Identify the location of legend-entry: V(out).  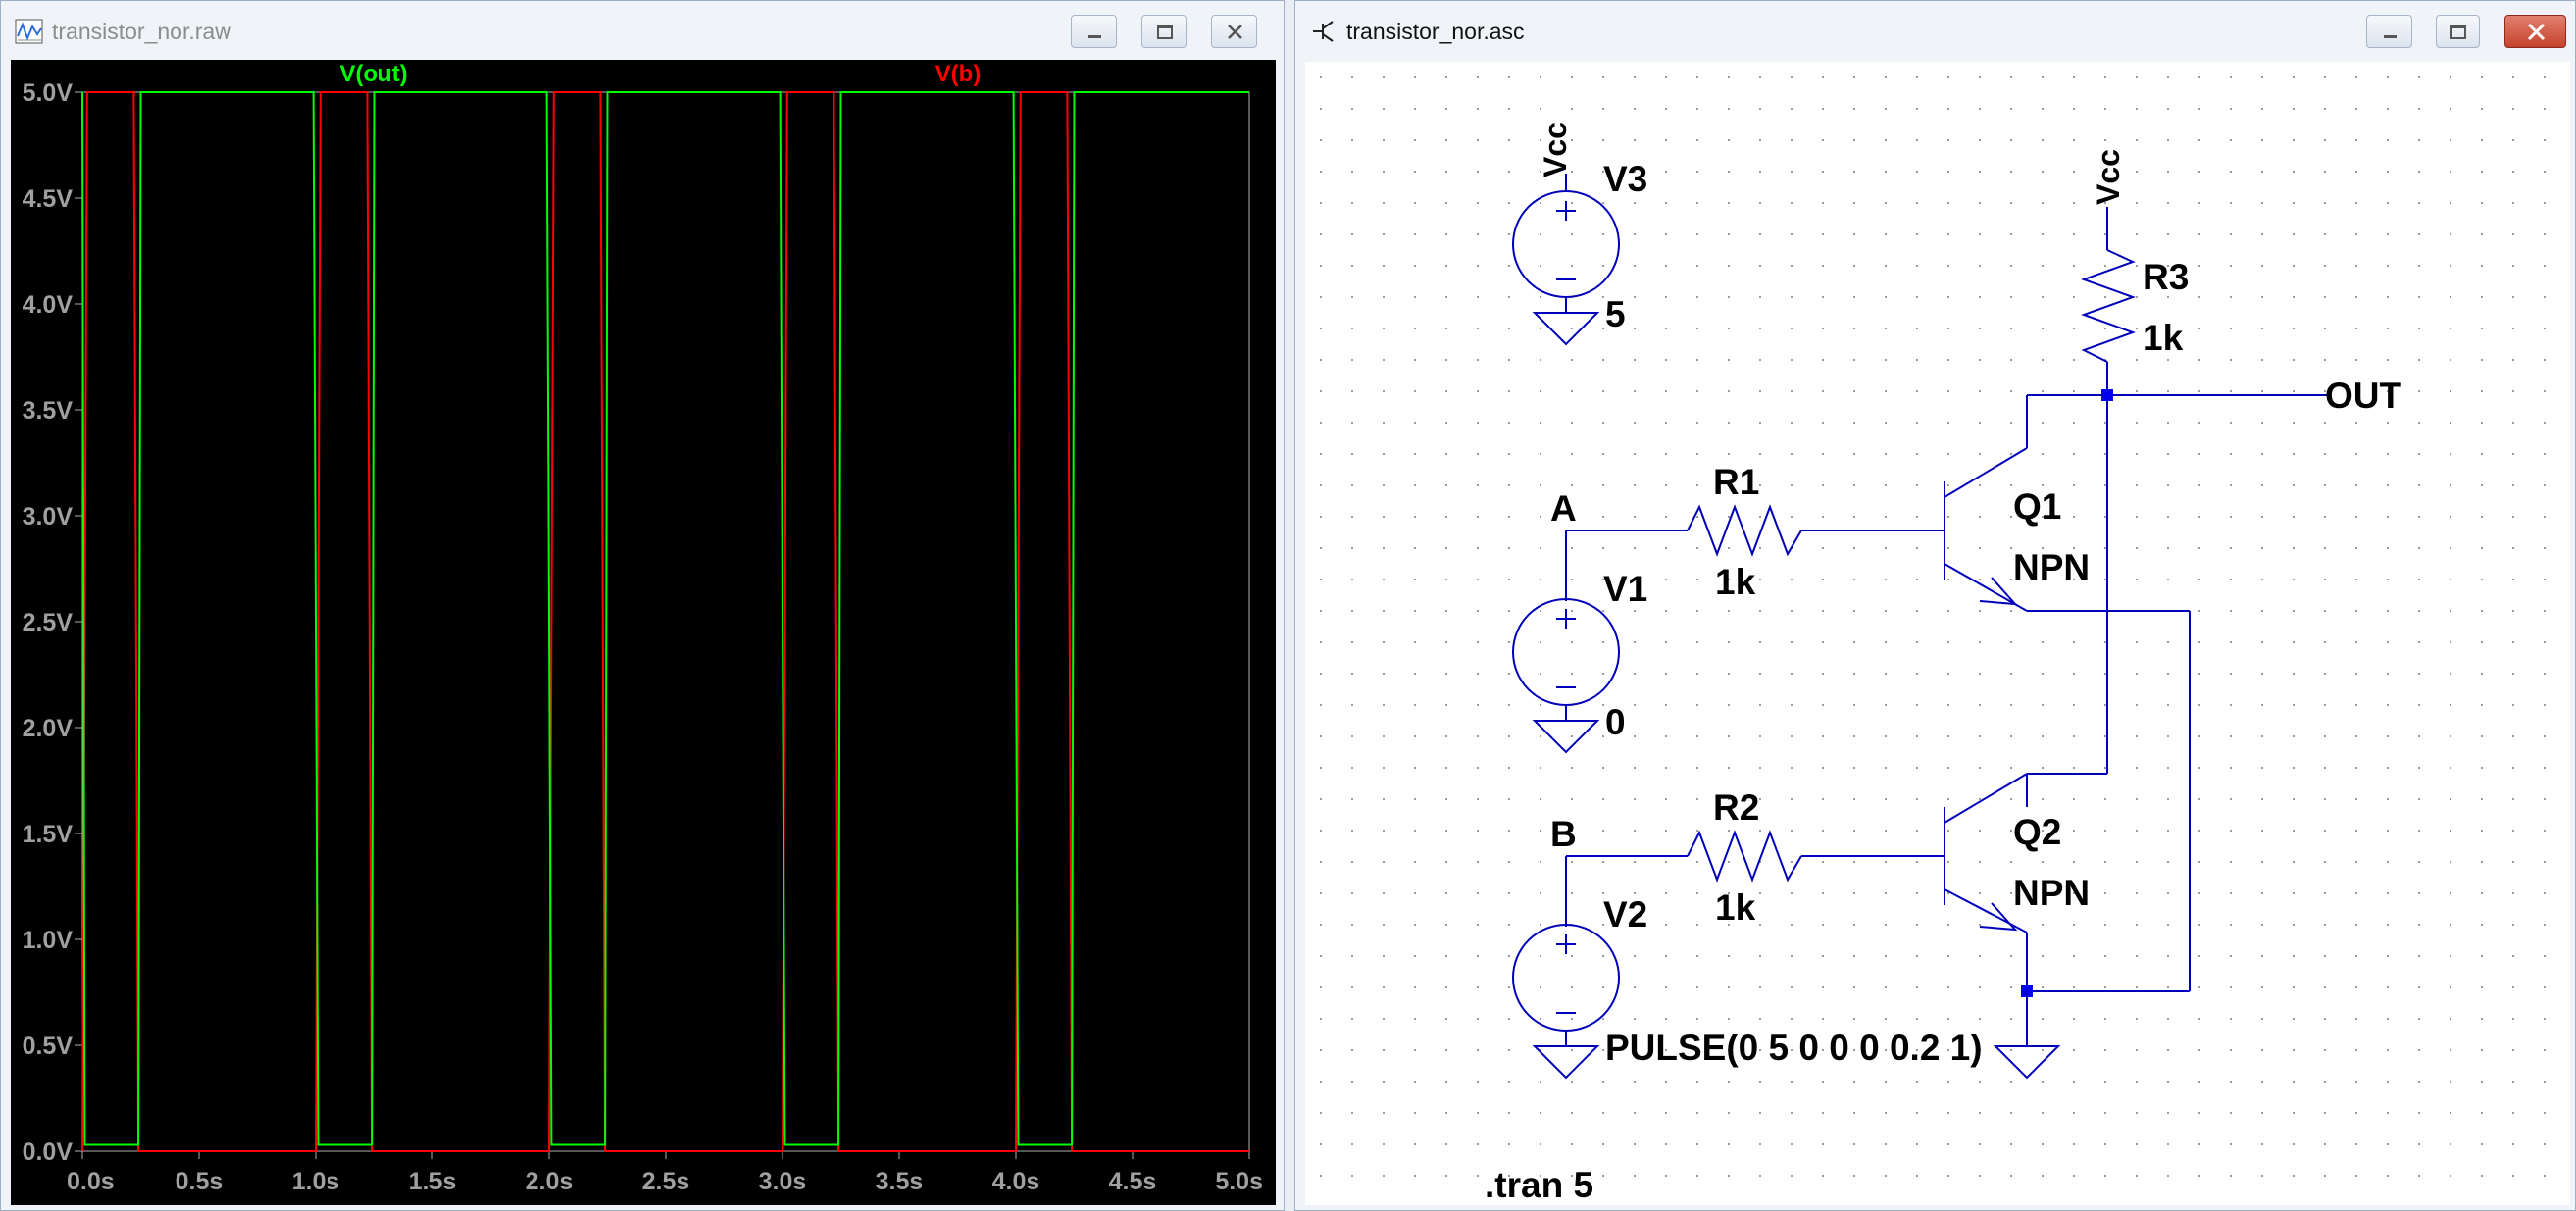
(373, 74).